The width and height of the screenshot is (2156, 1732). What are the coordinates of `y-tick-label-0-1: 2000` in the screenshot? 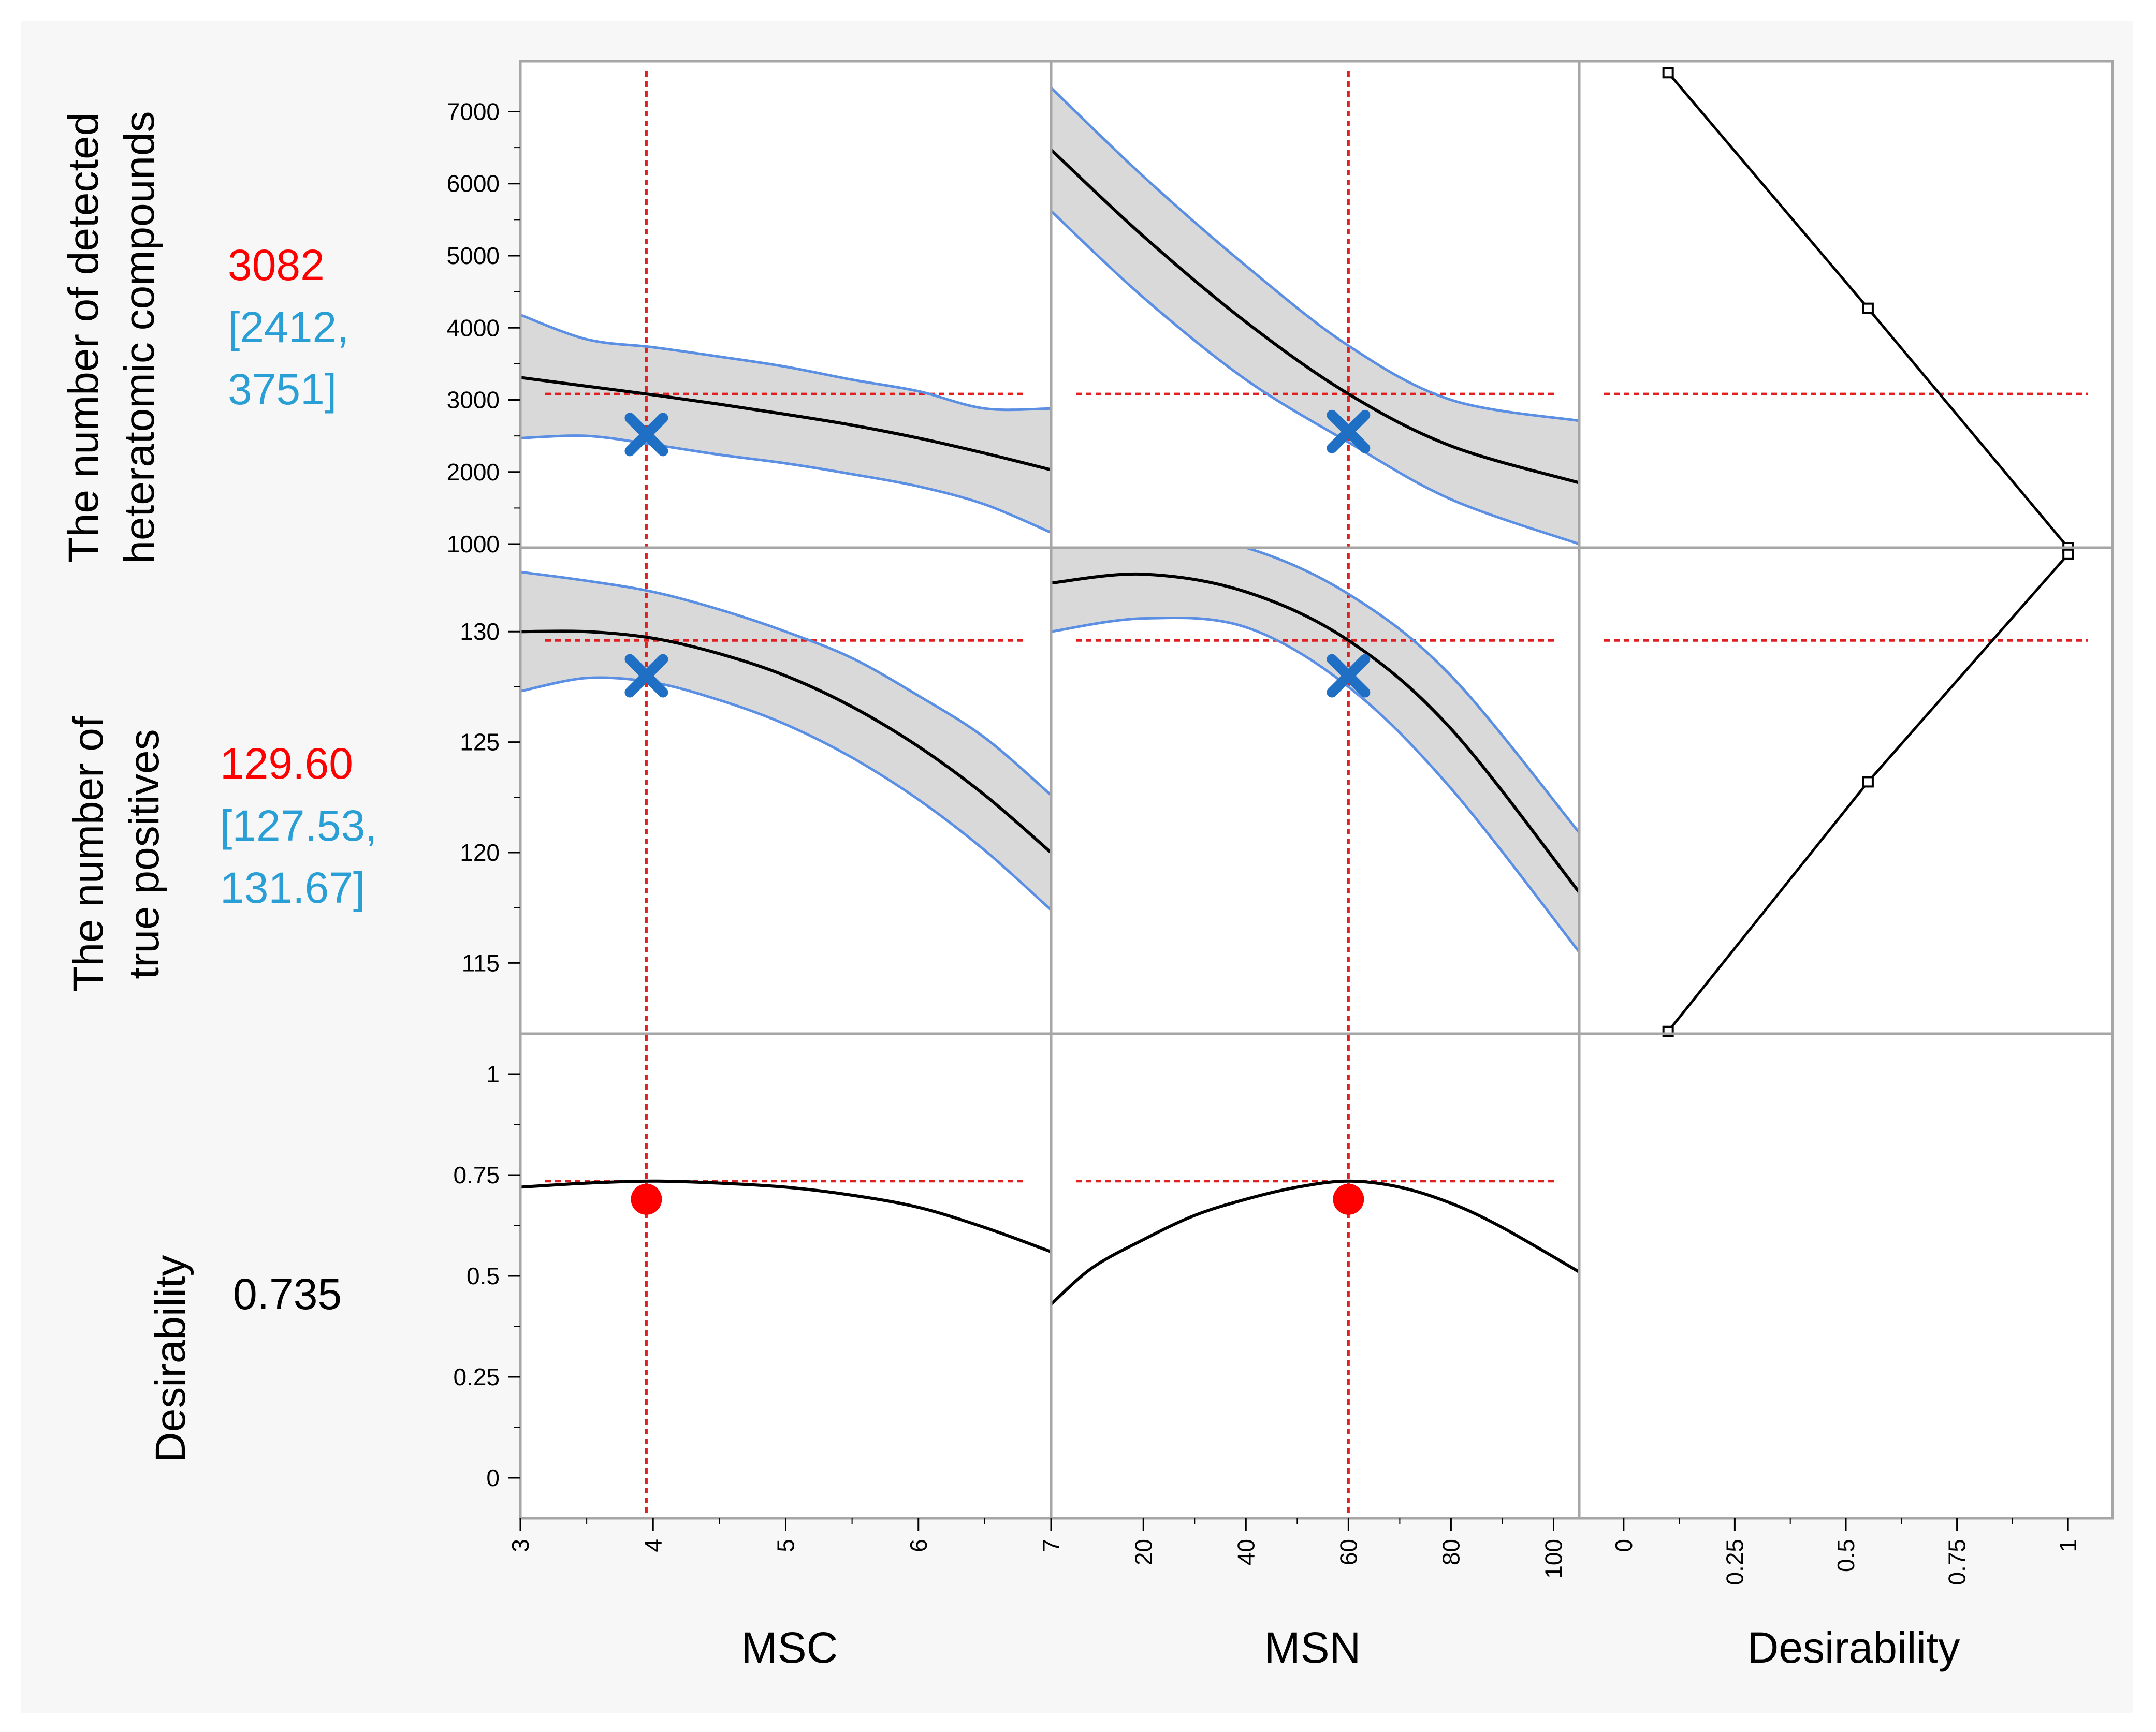 It's located at (474, 473).